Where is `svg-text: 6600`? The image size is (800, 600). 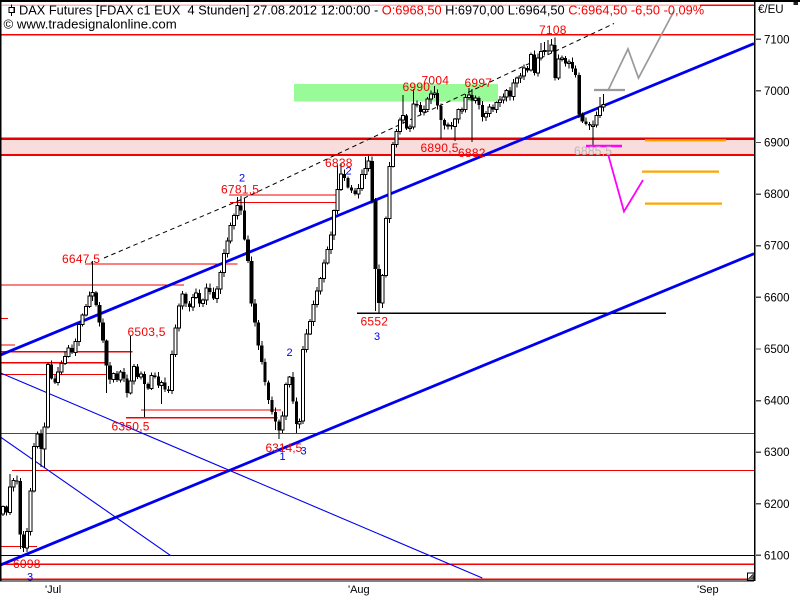 svg-text: 6600 is located at coordinates (777, 298).